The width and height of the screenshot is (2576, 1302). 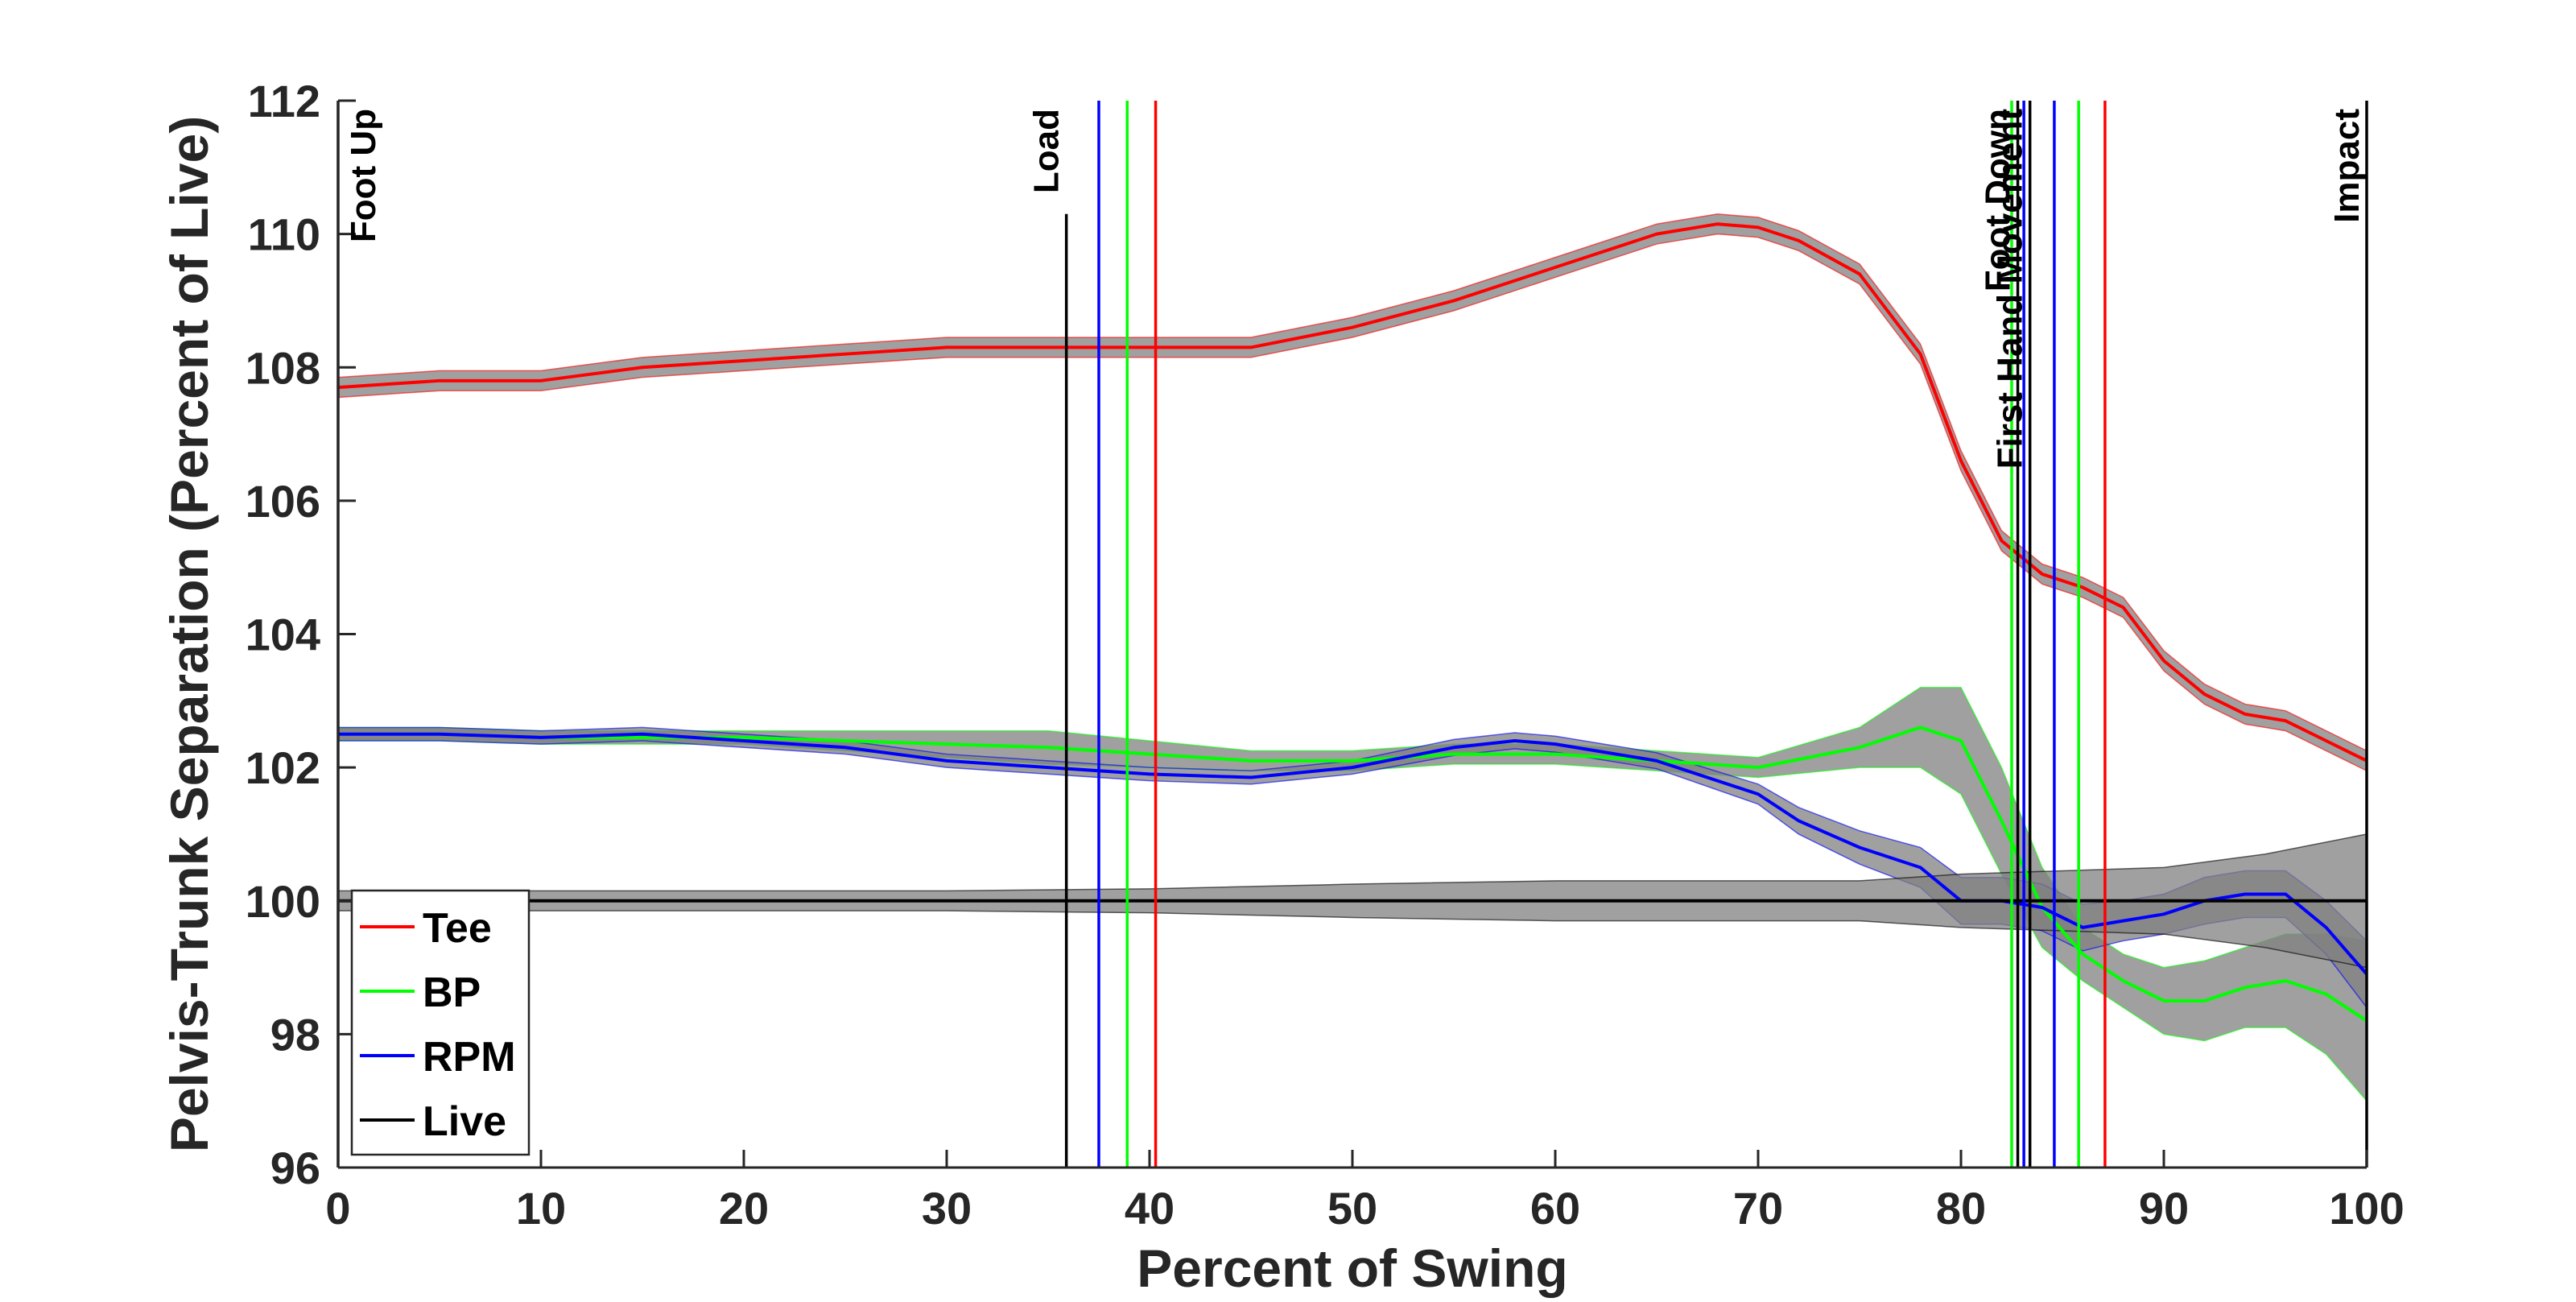 What do you see at coordinates (283, 502) in the screenshot?
I see `y-tick-label: 106` at bounding box center [283, 502].